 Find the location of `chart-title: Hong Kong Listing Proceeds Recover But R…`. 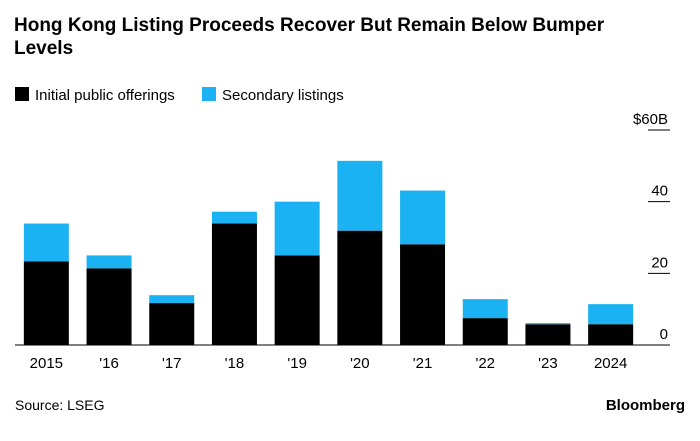

chart-title: Hong Kong Listing Proceeds Recover But R… is located at coordinates (309, 37).